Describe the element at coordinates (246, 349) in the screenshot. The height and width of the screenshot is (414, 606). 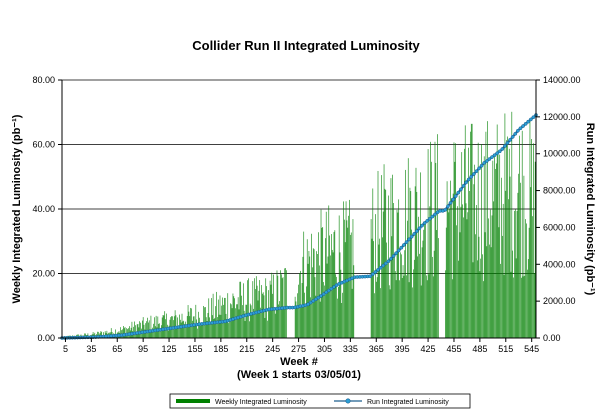
I see `x-tick-label: 215` at that location.